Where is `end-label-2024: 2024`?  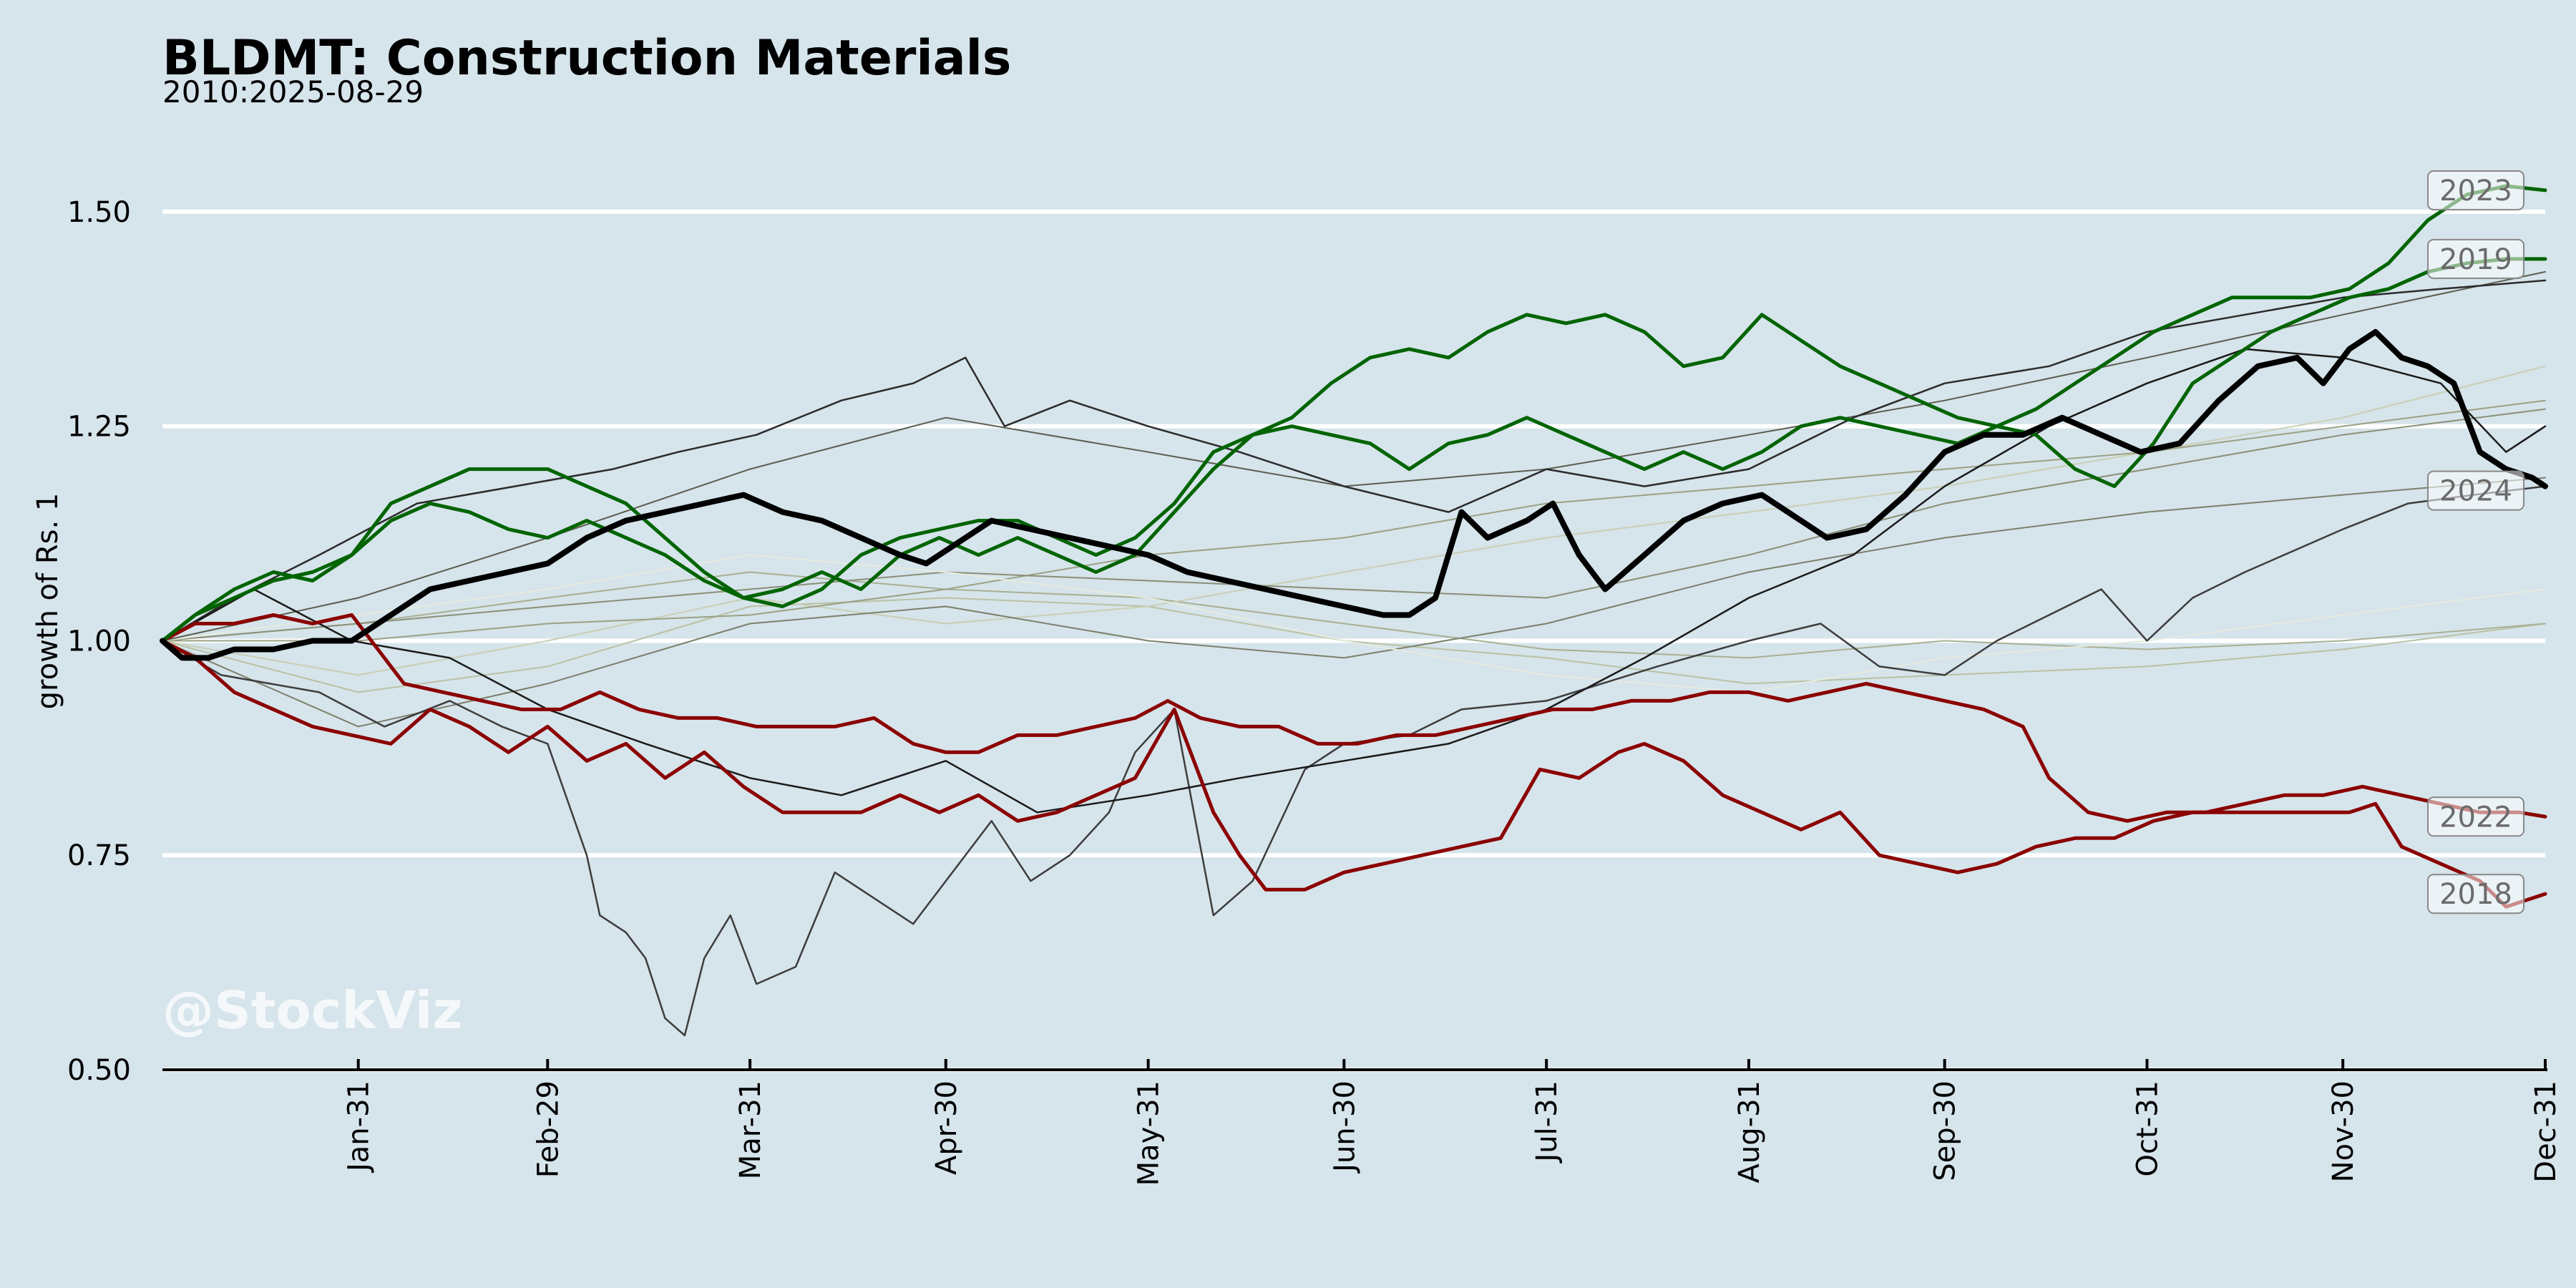
end-label-2024: 2024 is located at coordinates (2475, 491).